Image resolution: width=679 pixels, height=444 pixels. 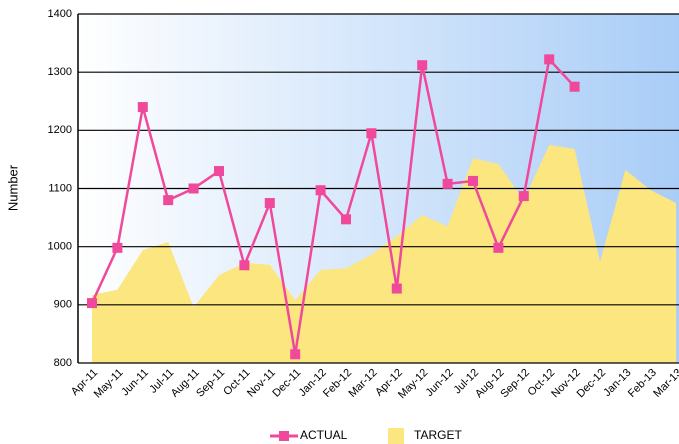 What do you see at coordinates (592, 384) in the screenshot?
I see `x-tick-label: Dec-12` at bounding box center [592, 384].